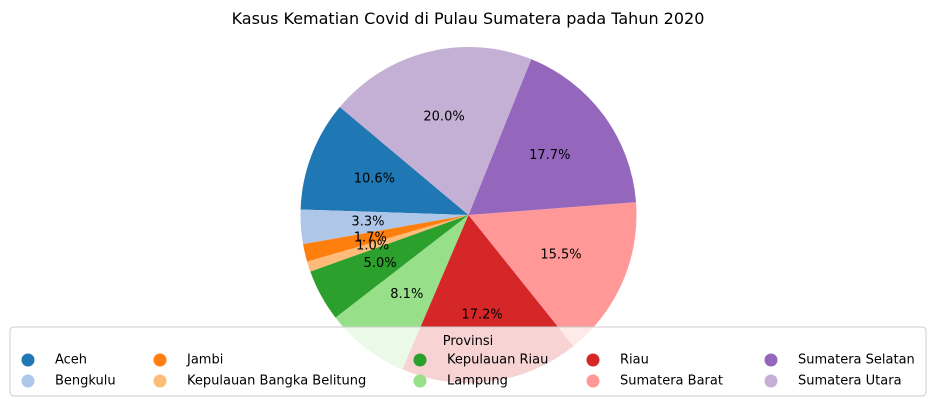 This screenshot has width=937, height=411. What do you see at coordinates (552, 274) in the screenshot?
I see `pie-slice-sumatera-barat` at bounding box center [552, 274].